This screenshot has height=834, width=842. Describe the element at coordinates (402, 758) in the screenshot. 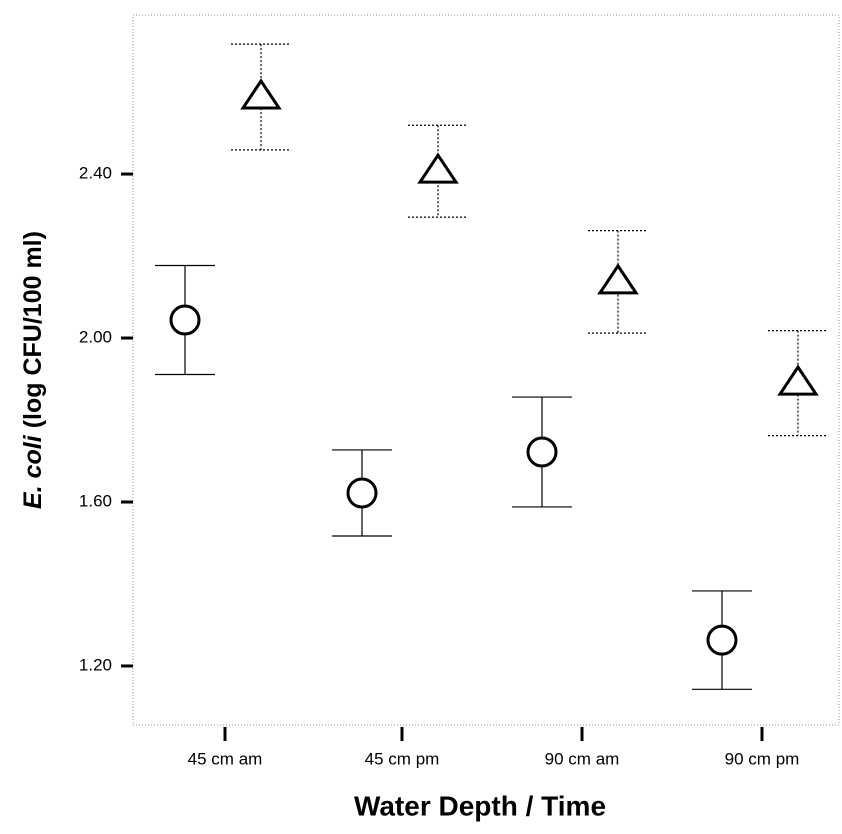

I see `x-tick-label: 45 cm pm` at that location.